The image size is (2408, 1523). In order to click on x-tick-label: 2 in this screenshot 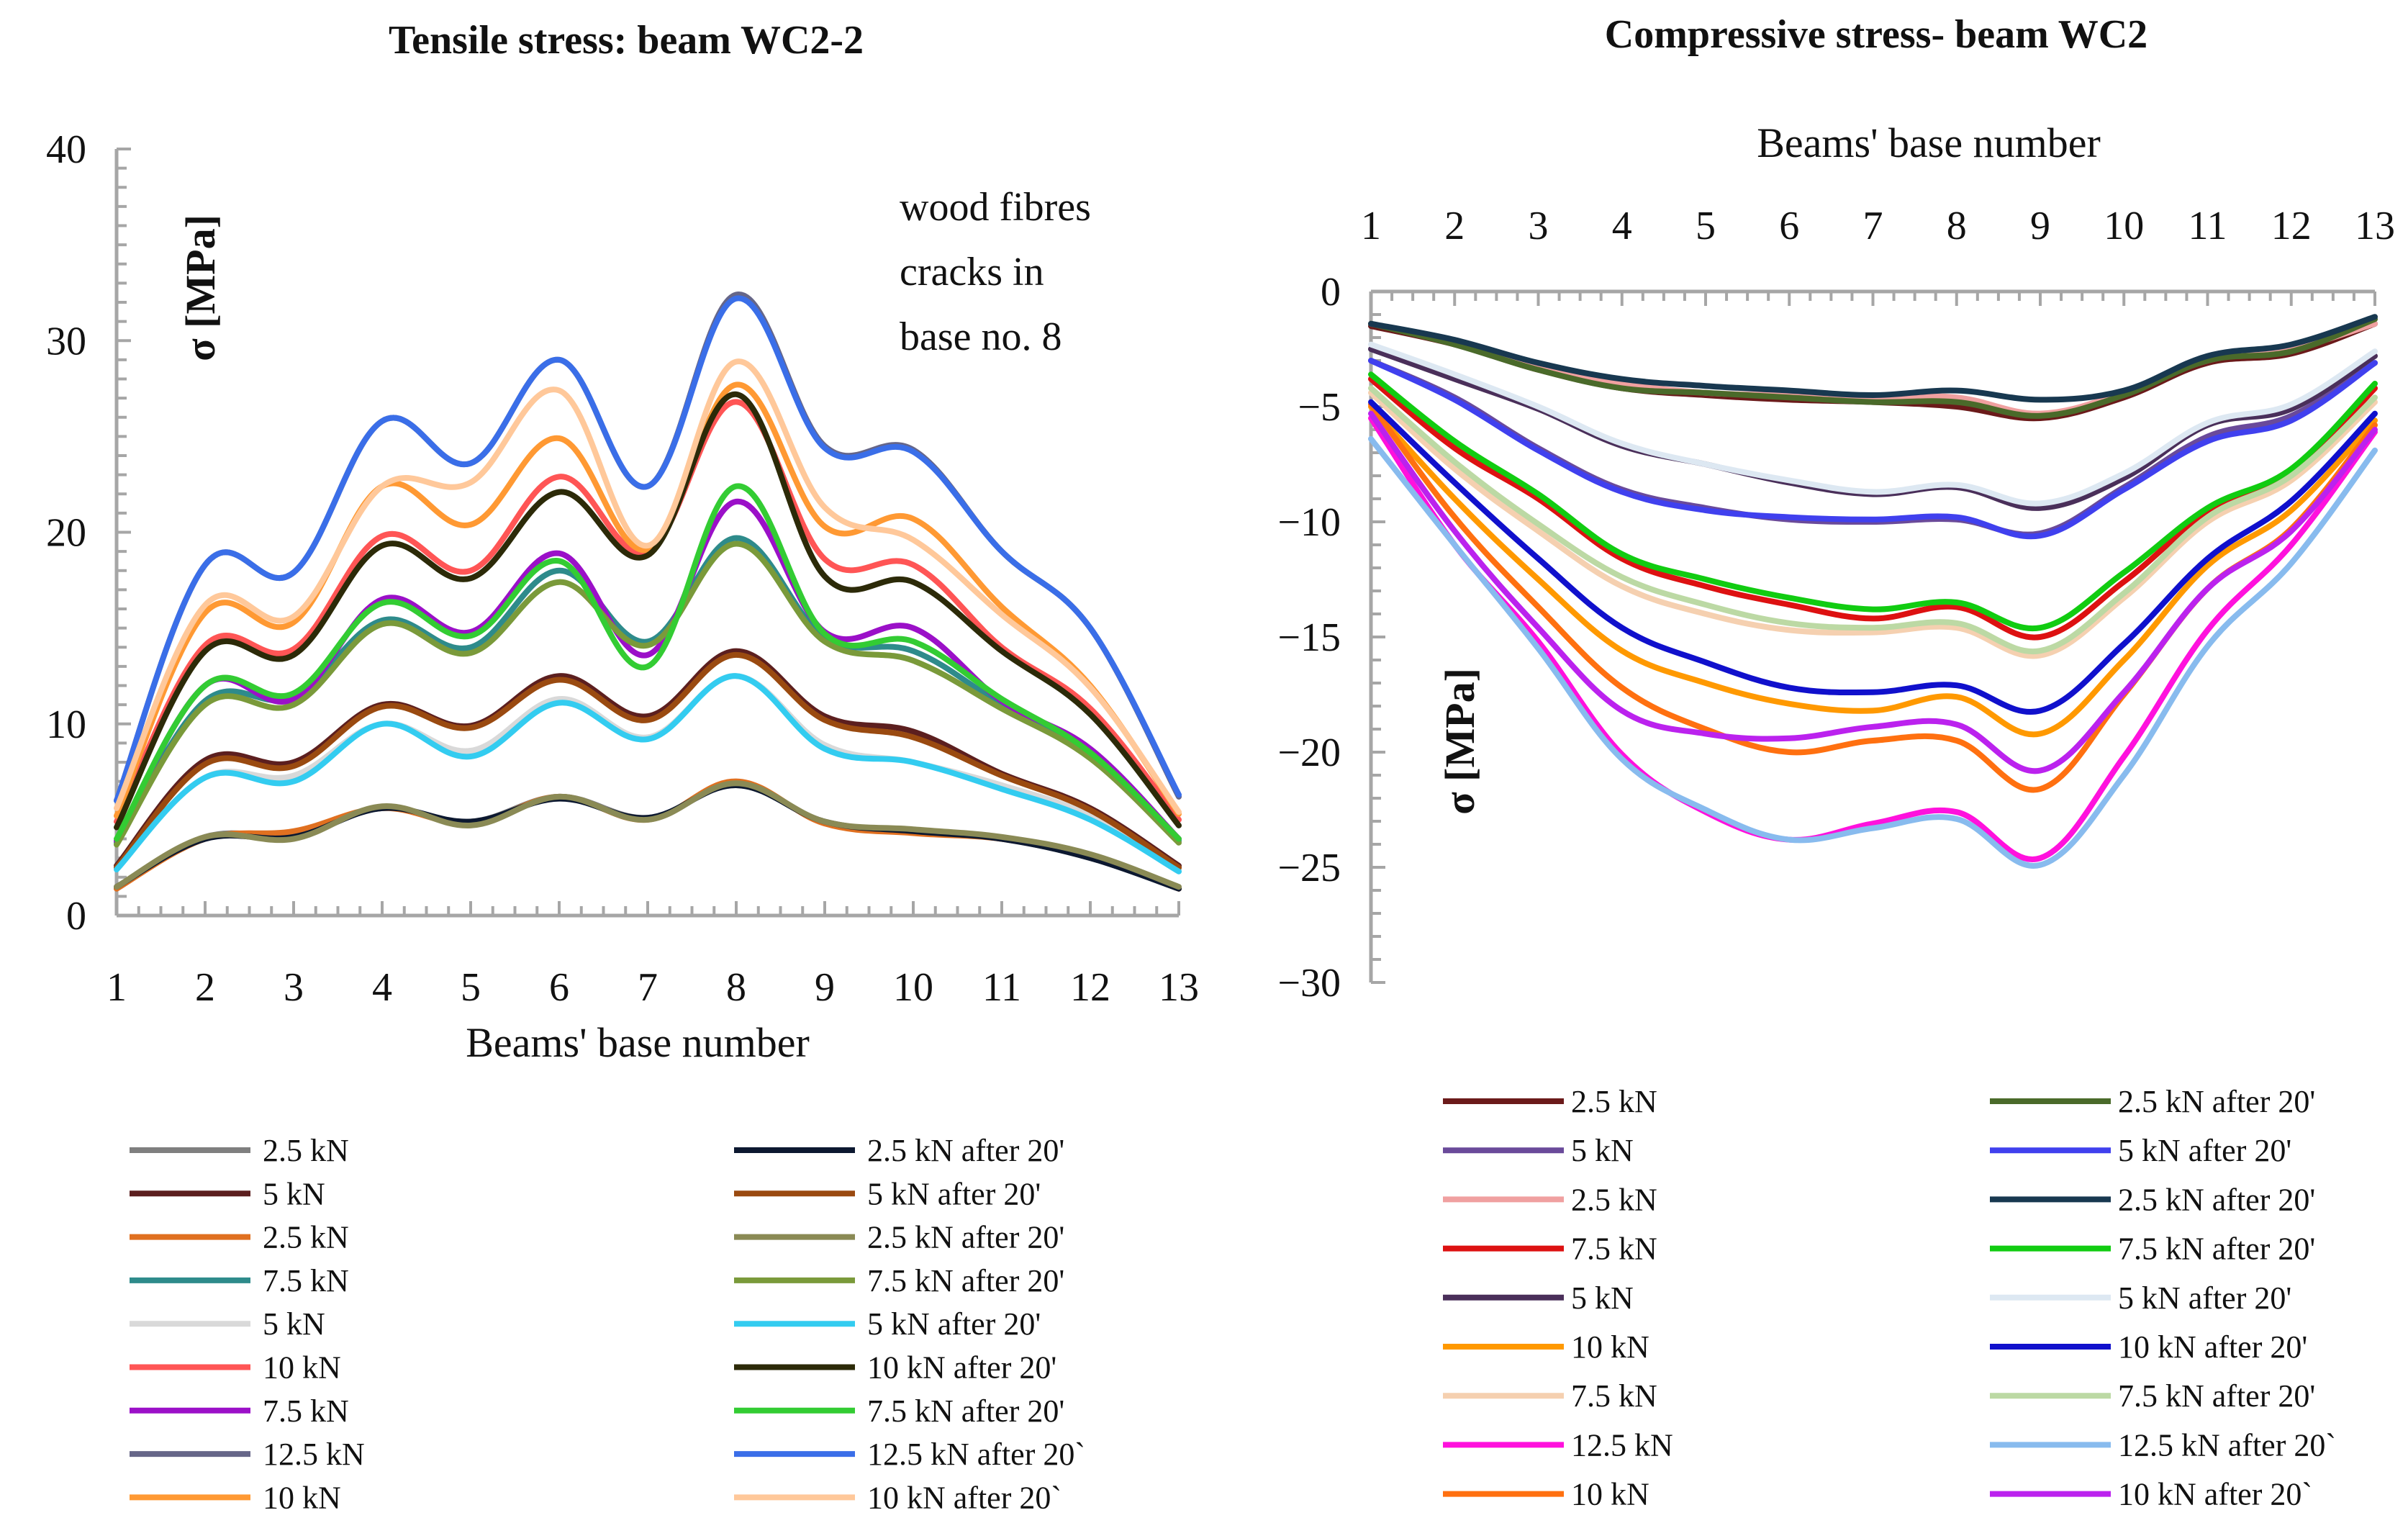, I will do `click(205, 988)`.